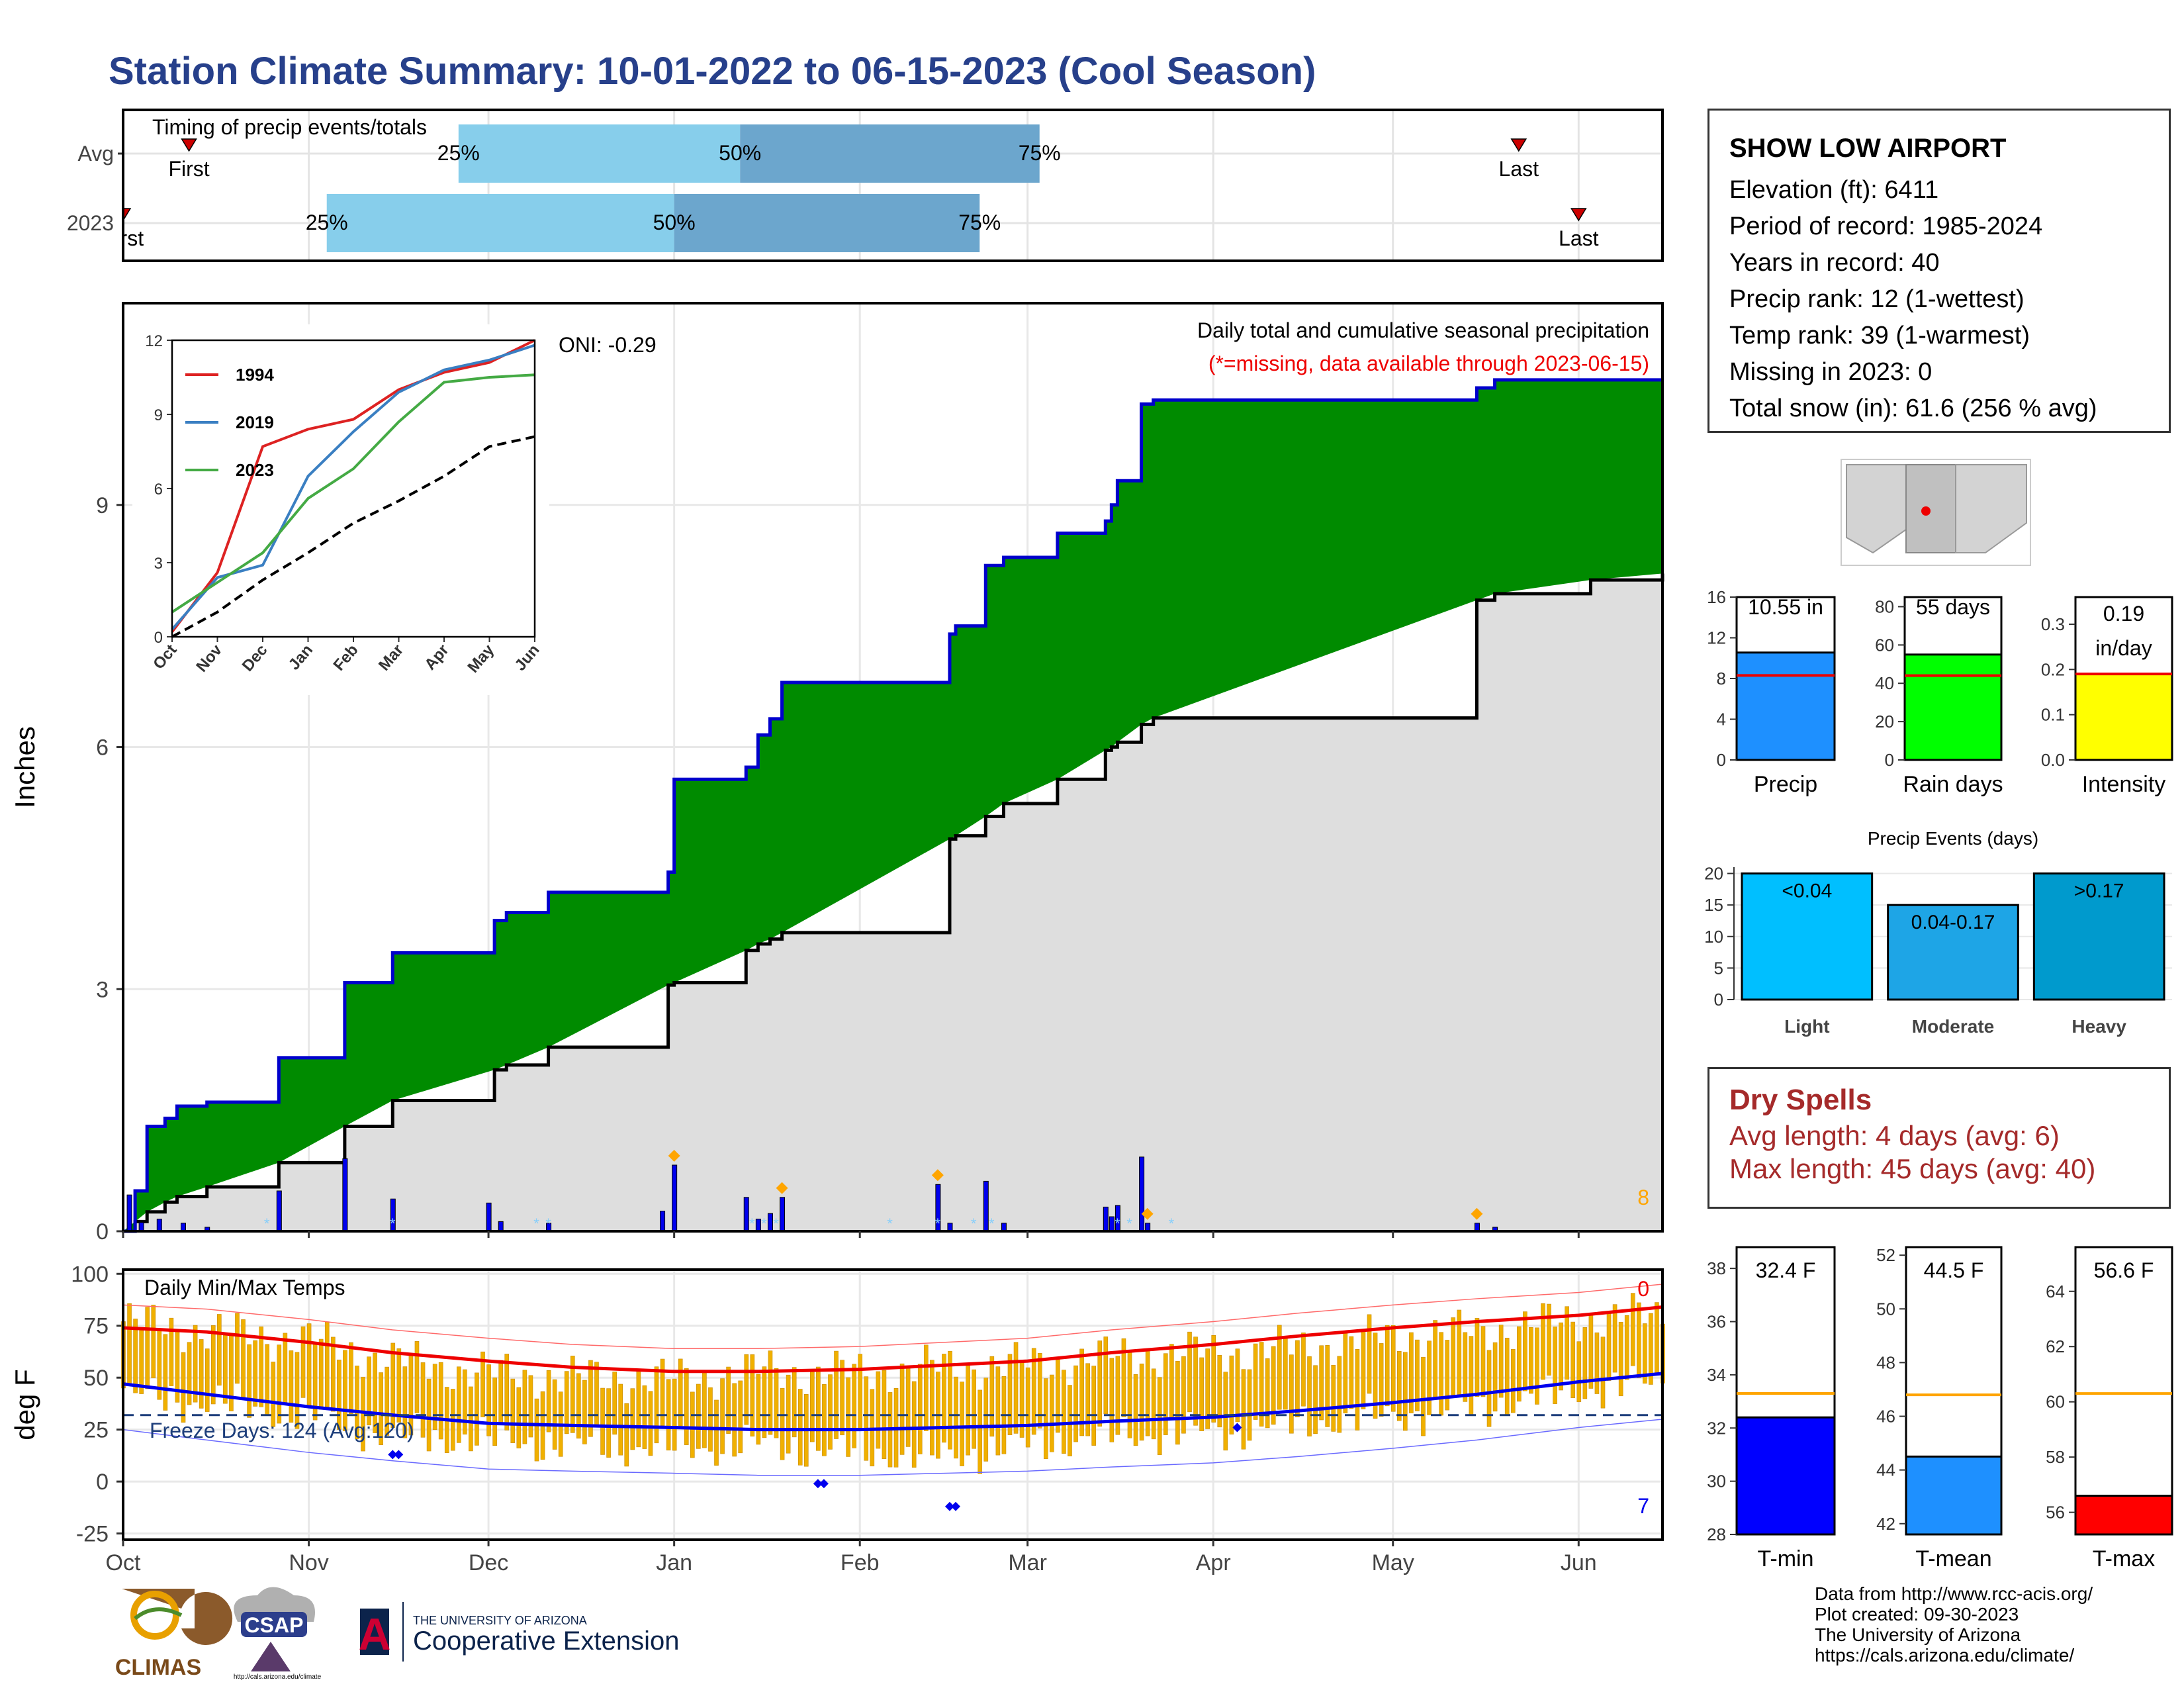 This screenshot has width=2184, height=1688. I want to click on dry-spells-max: Max length: 45 days (avg: 40), so click(1912, 1168).